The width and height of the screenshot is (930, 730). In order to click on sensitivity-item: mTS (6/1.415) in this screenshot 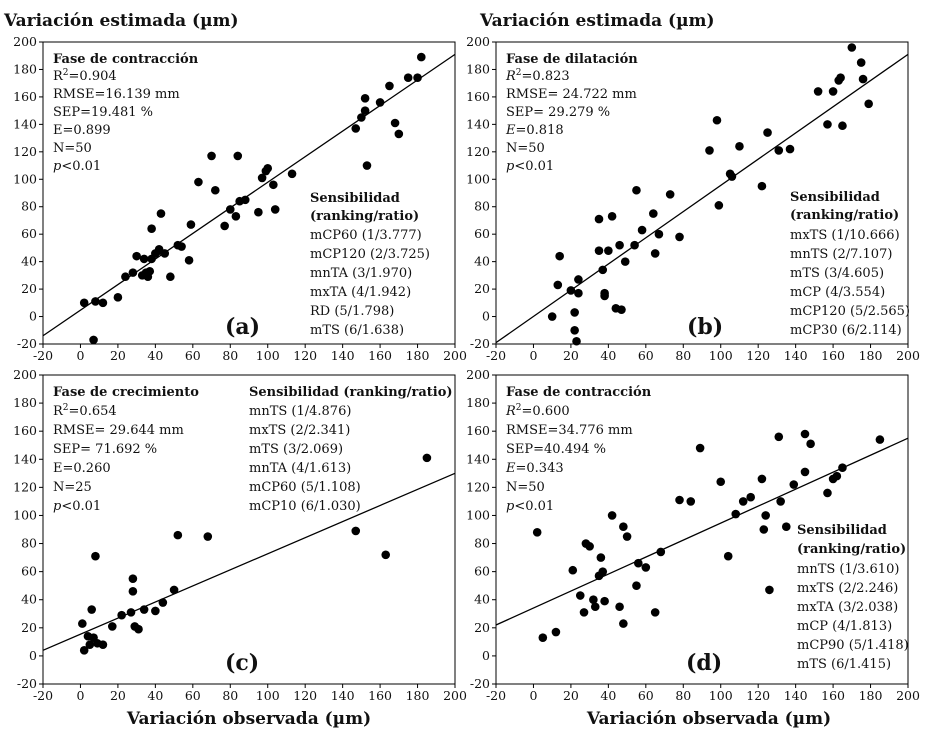, I will do `click(844, 664)`.